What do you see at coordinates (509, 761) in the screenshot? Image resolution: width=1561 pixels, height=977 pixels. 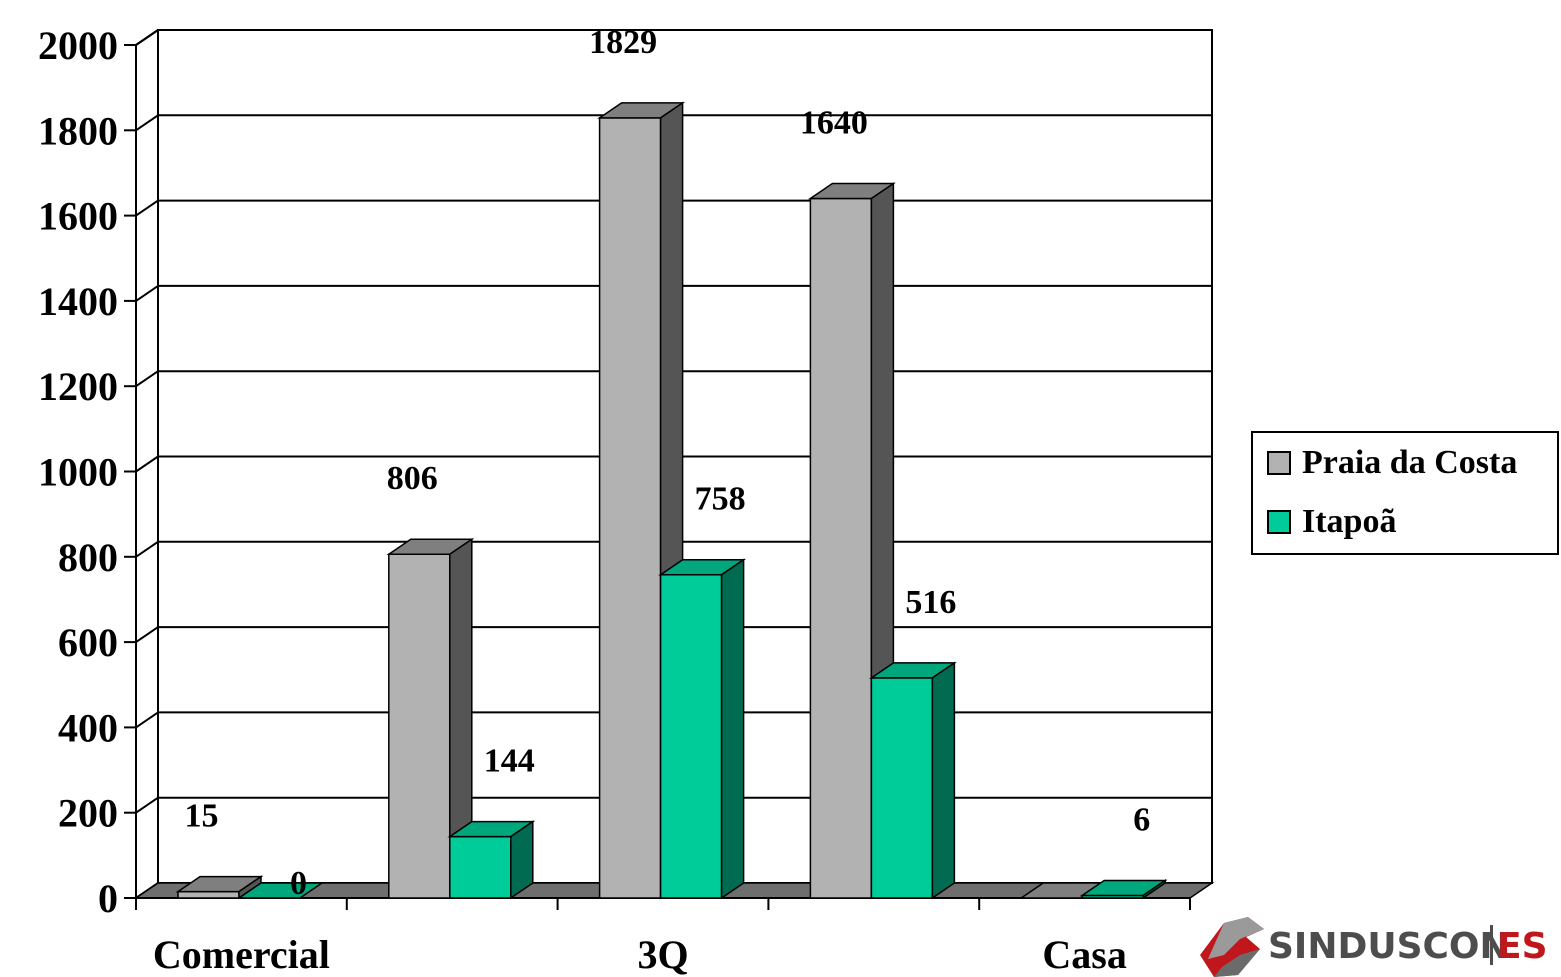 I see `data-label: 144` at bounding box center [509, 761].